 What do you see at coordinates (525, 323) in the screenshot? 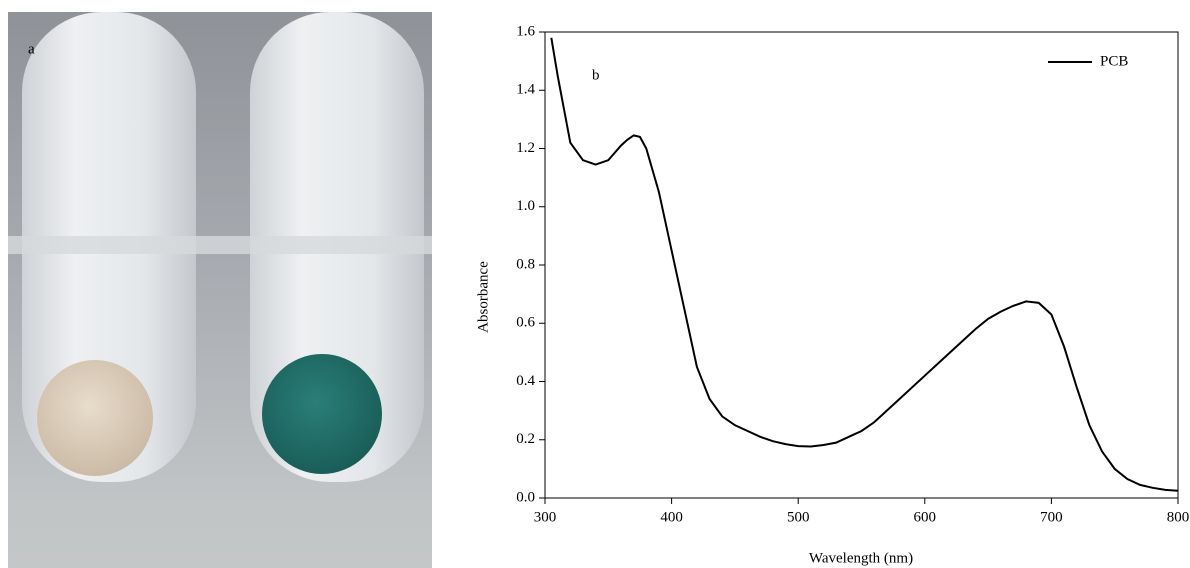
I see `y-tick-label: 0.6` at bounding box center [525, 323].